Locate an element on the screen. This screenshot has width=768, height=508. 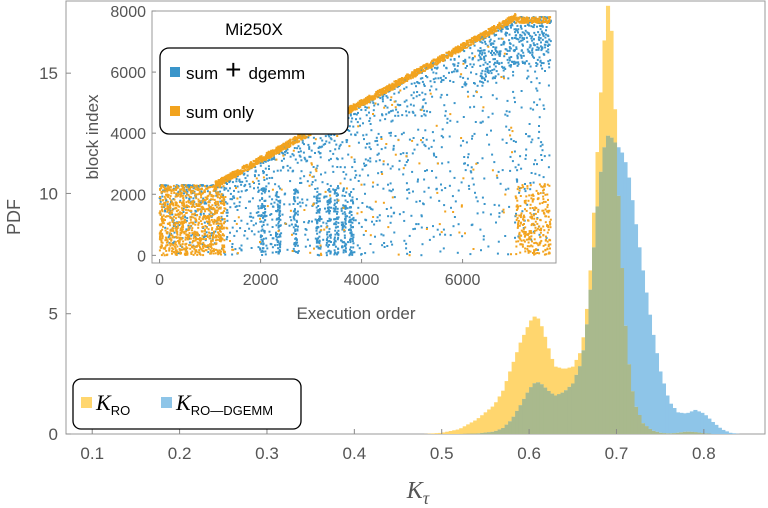
histogram-overlap-bar is located at coordinates (688, 432).